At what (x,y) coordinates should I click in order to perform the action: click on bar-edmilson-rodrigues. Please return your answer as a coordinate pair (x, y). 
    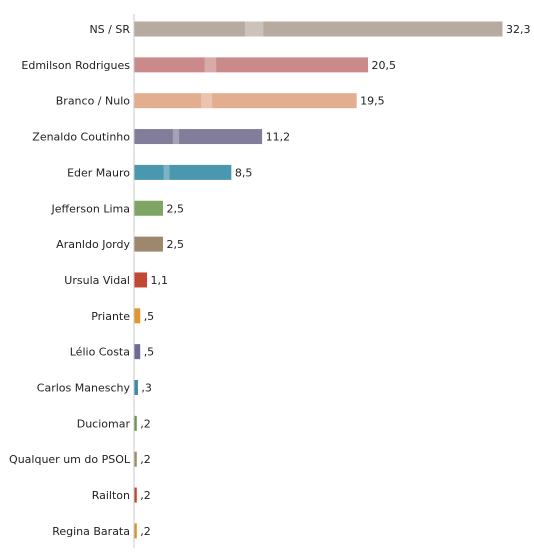
    Looking at the image, I should click on (251, 65).